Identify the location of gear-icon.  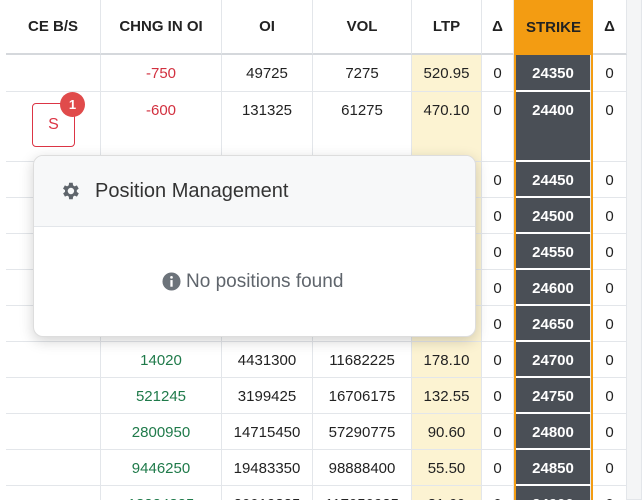
(71, 191).